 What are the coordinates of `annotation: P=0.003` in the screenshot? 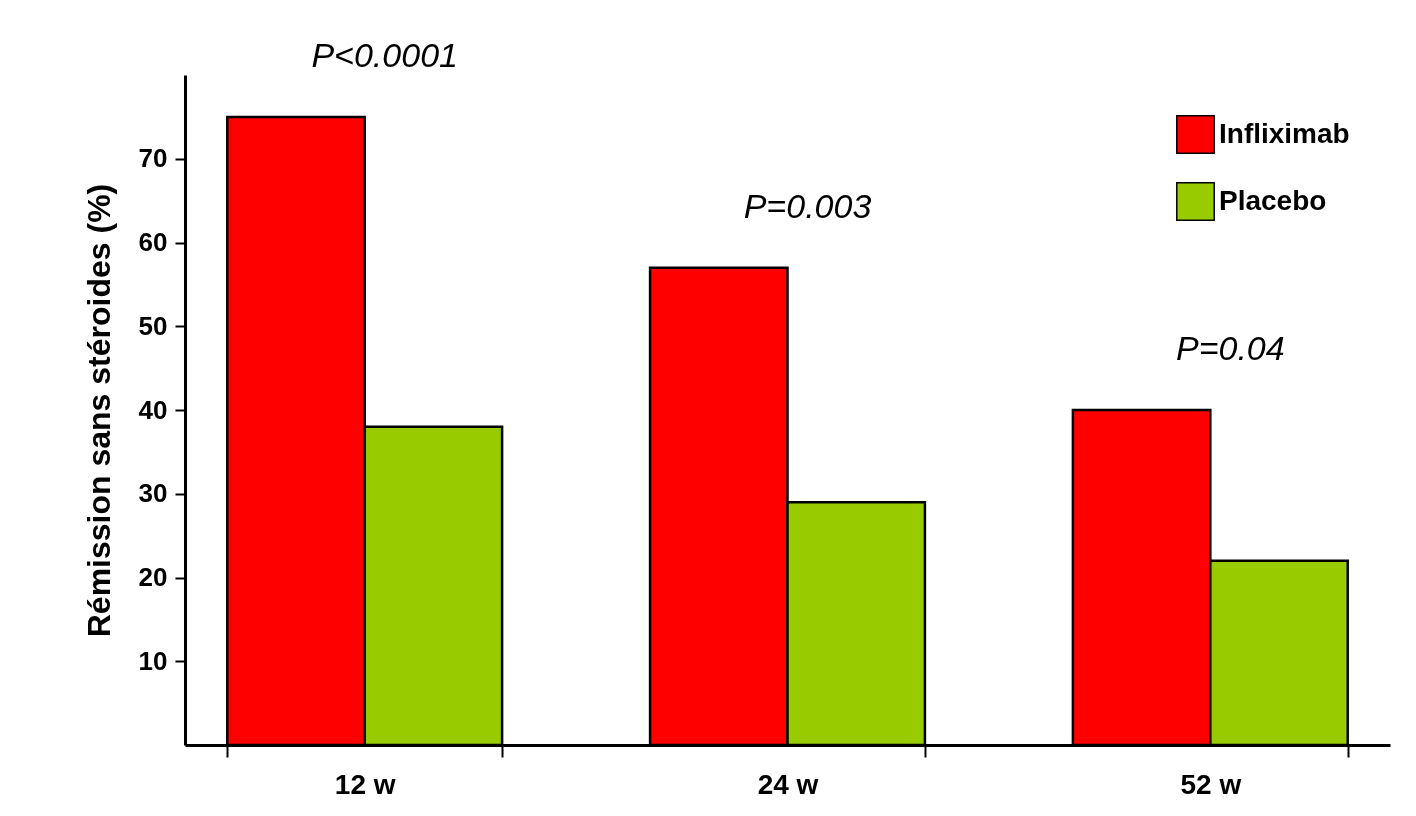 It's located at (807, 205).